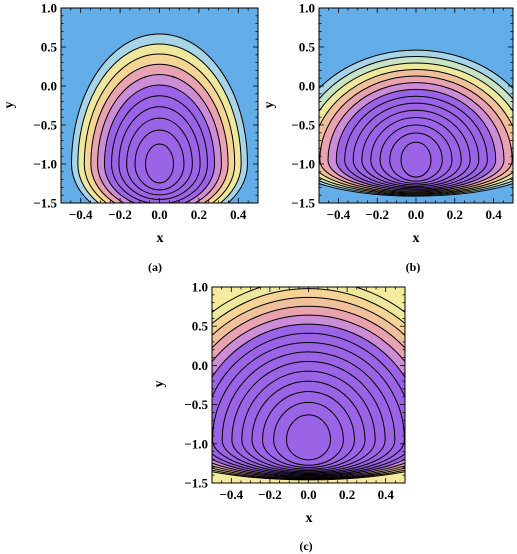 The width and height of the screenshot is (517, 554). I want to click on panel-a-contours, so click(159, 118).